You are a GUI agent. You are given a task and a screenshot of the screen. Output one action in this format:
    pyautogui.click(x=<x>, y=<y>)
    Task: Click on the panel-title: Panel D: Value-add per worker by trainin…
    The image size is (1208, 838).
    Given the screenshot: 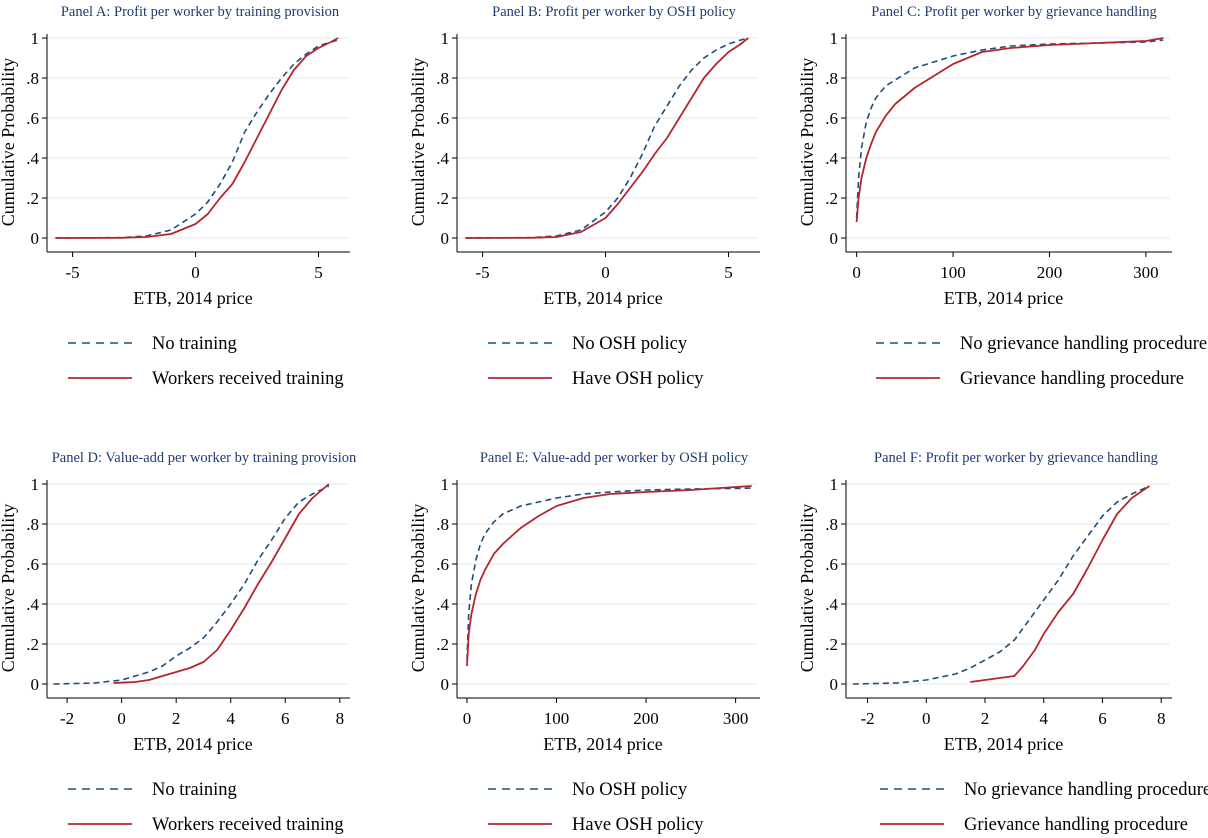 What is the action you would take?
    pyautogui.click(x=204, y=458)
    